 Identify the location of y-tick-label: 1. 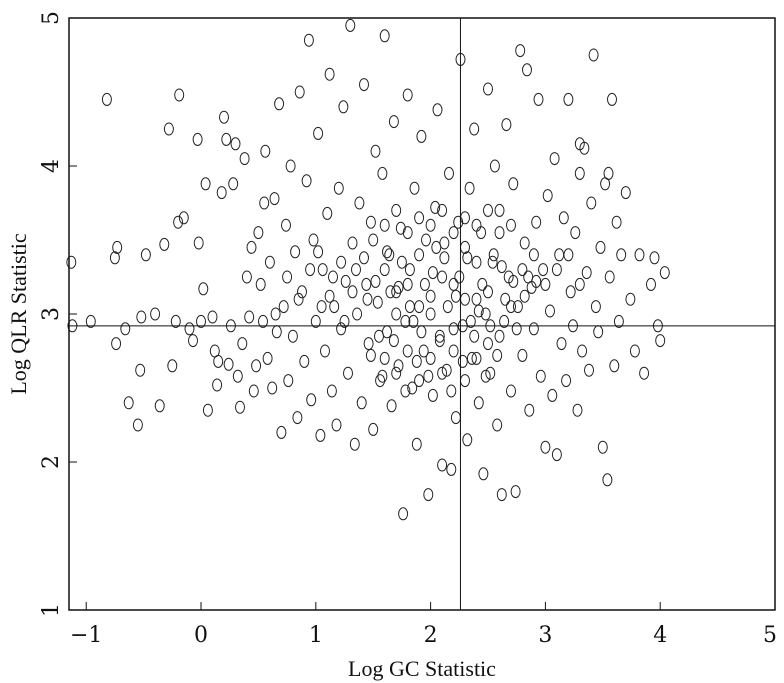
(51, 610).